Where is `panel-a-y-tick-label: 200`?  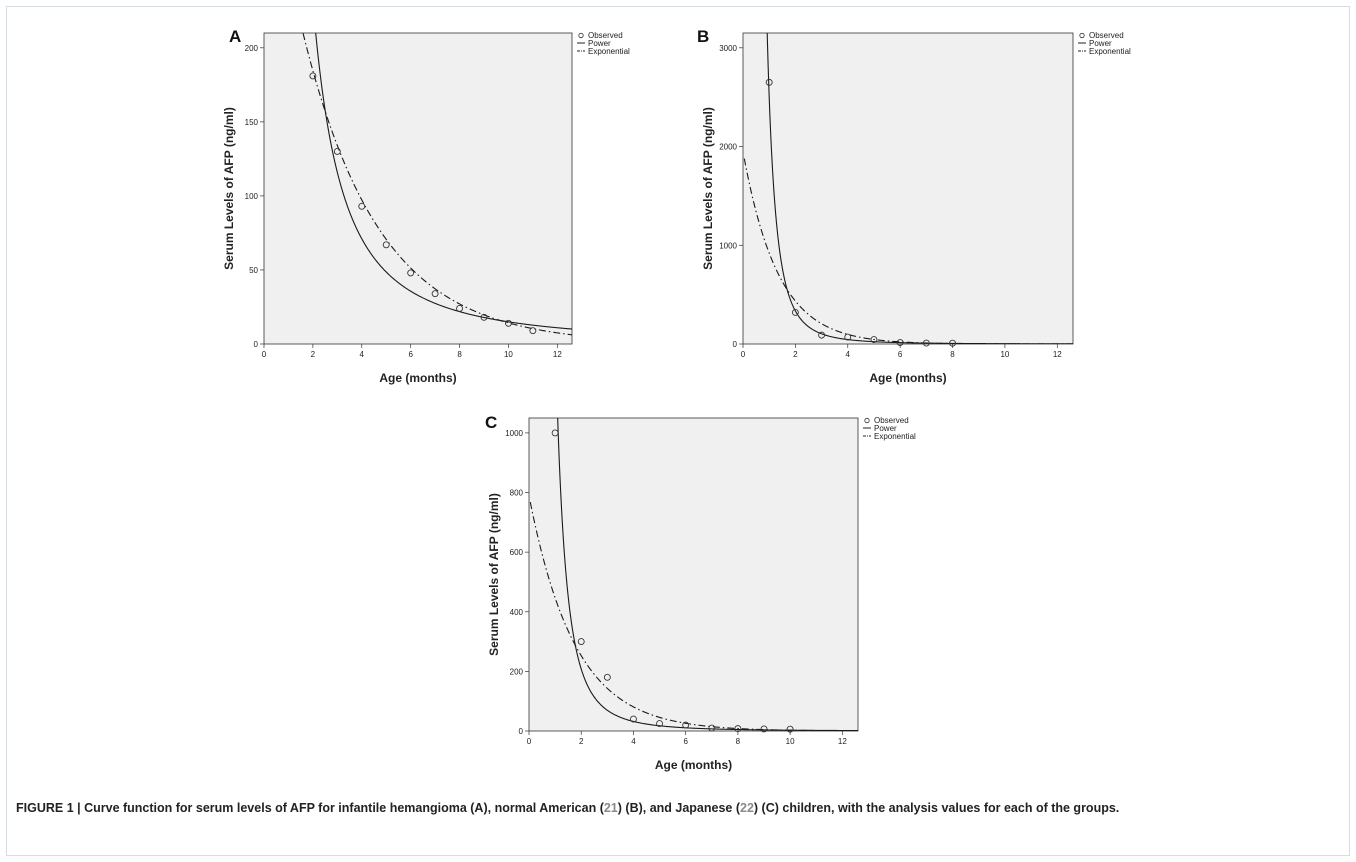
panel-a-y-tick-label: 200 is located at coordinates (252, 48).